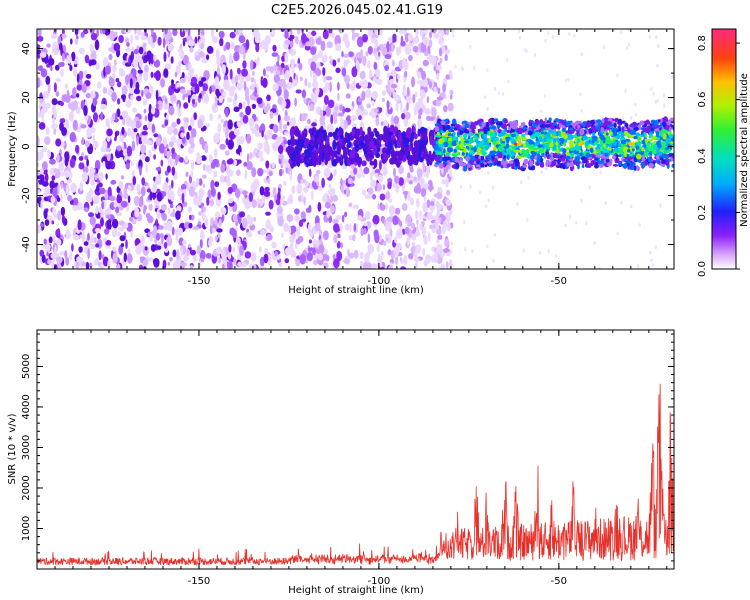 Image resolution: width=750 pixels, height=600 pixels. Describe the element at coordinates (26, 244) in the screenshot. I see `spectrogram-y-tick-label: -40` at that location.